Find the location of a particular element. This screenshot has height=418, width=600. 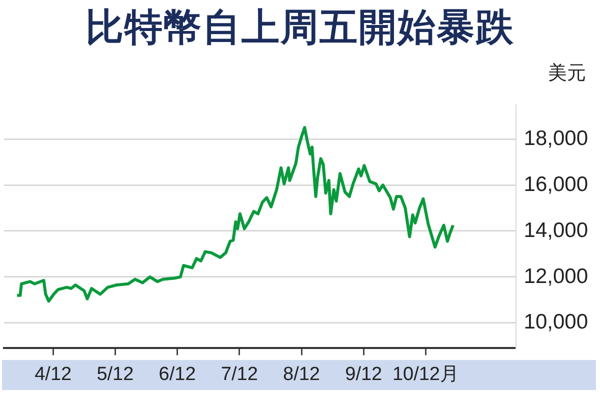

y-axis-title: 美元 is located at coordinates (567, 73).